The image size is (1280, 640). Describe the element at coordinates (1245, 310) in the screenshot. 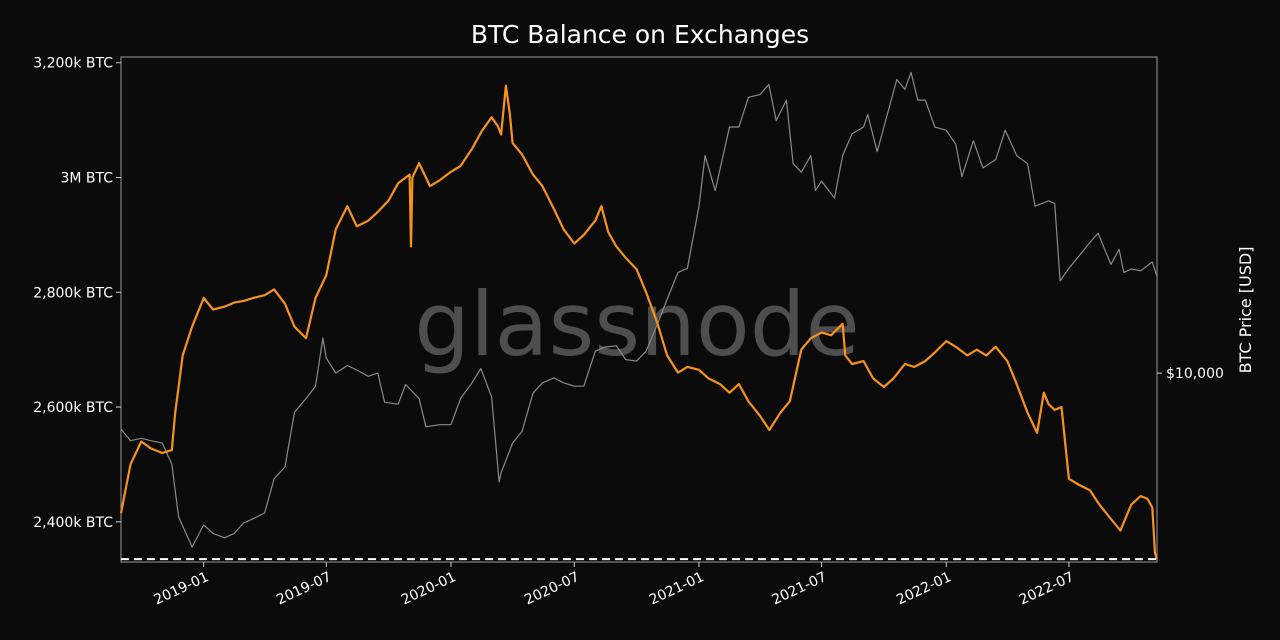

I see `y2-axis-label: BTC Price [USD]` at that location.